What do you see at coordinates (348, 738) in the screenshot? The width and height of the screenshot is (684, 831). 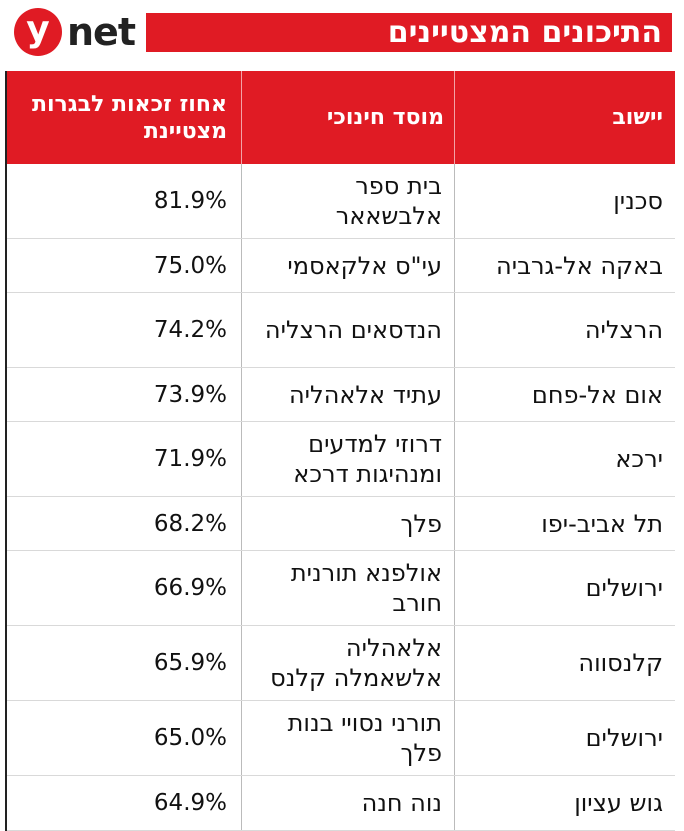 I see `cell-school: תורני נסויי בנות פלך` at bounding box center [348, 738].